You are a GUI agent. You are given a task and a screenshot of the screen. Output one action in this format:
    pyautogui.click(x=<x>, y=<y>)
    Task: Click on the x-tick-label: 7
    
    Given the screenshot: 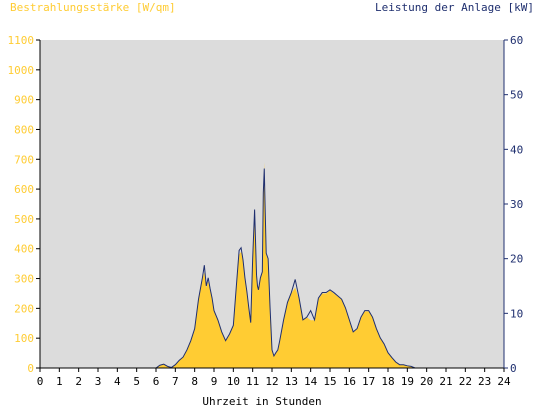 What is the action you would take?
    pyautogui.click(x=175, y=381)
    